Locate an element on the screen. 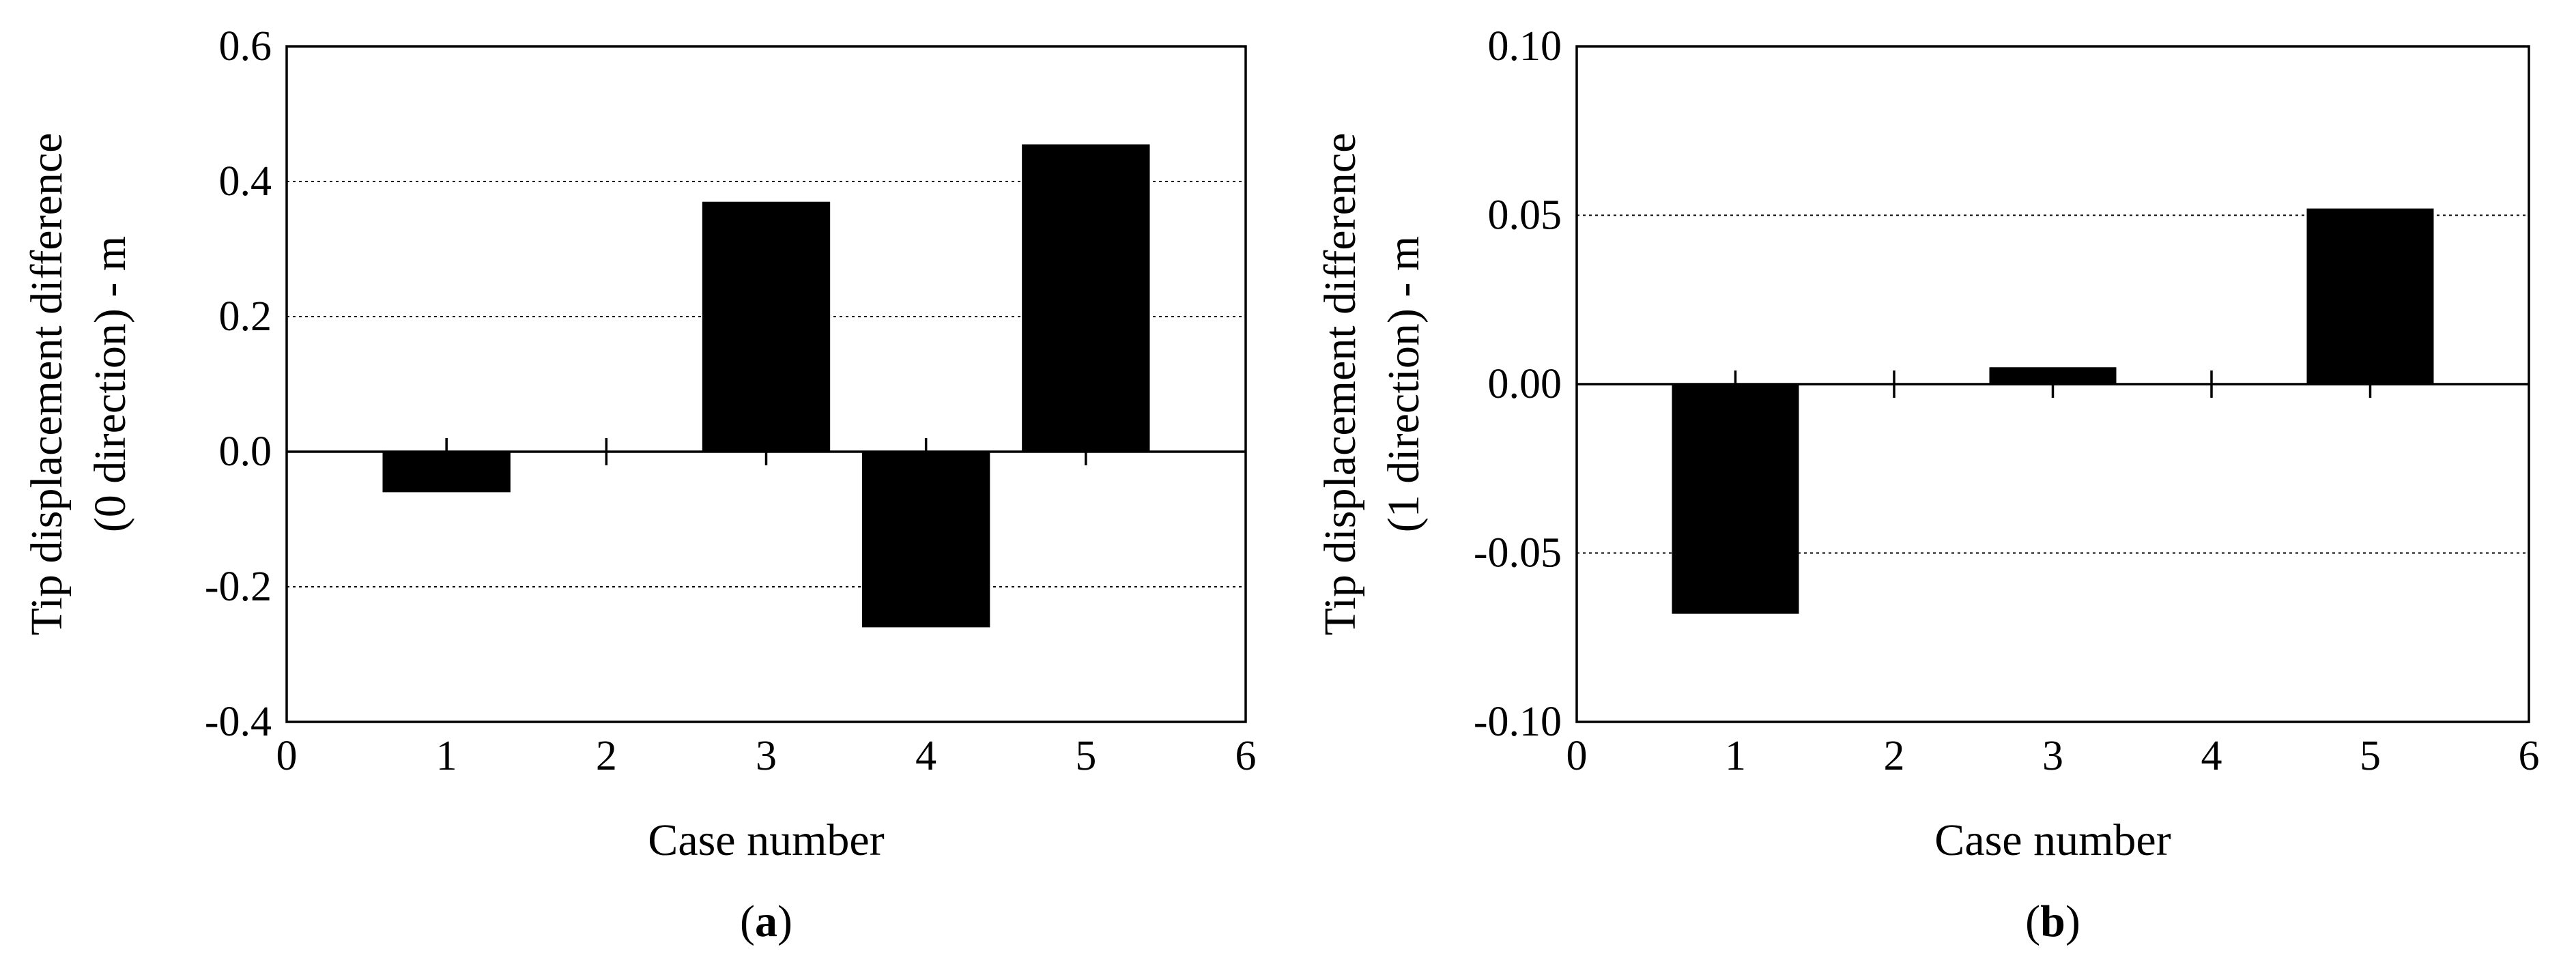  y-tick-label: -0.05 is located at coordinates (1518, 553).